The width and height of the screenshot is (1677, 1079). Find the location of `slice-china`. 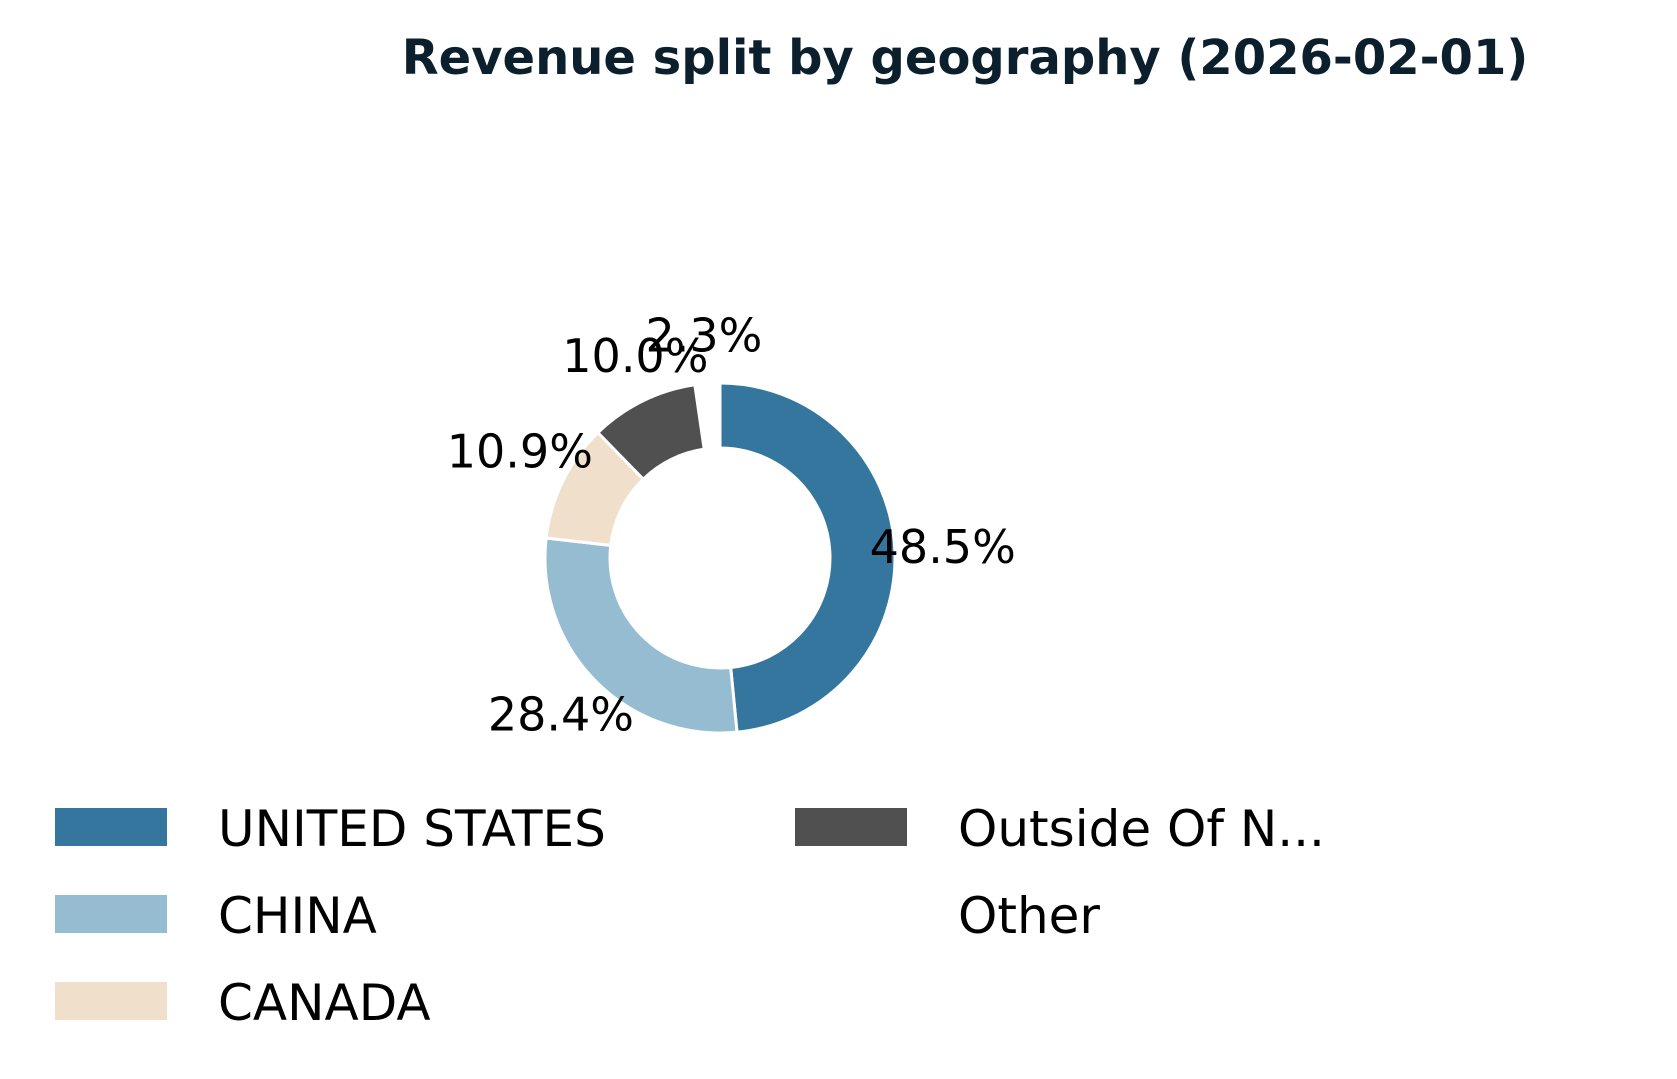

slice-china is located at coordinates (641, 635).